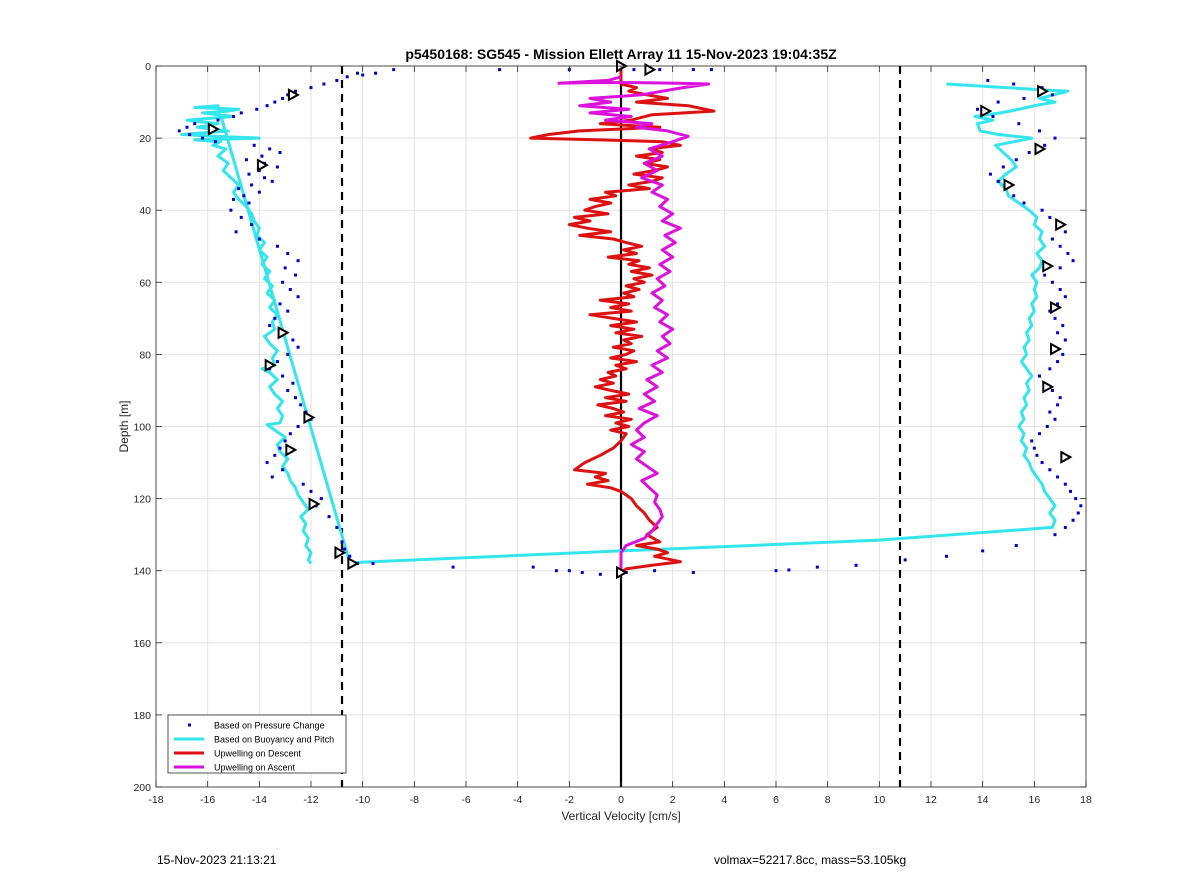 The height and width of the screenshot is (885, 1200). Describe the element at coordinates (931, 800) in the screenshot. I see `x-tick-label: 12` at that location.